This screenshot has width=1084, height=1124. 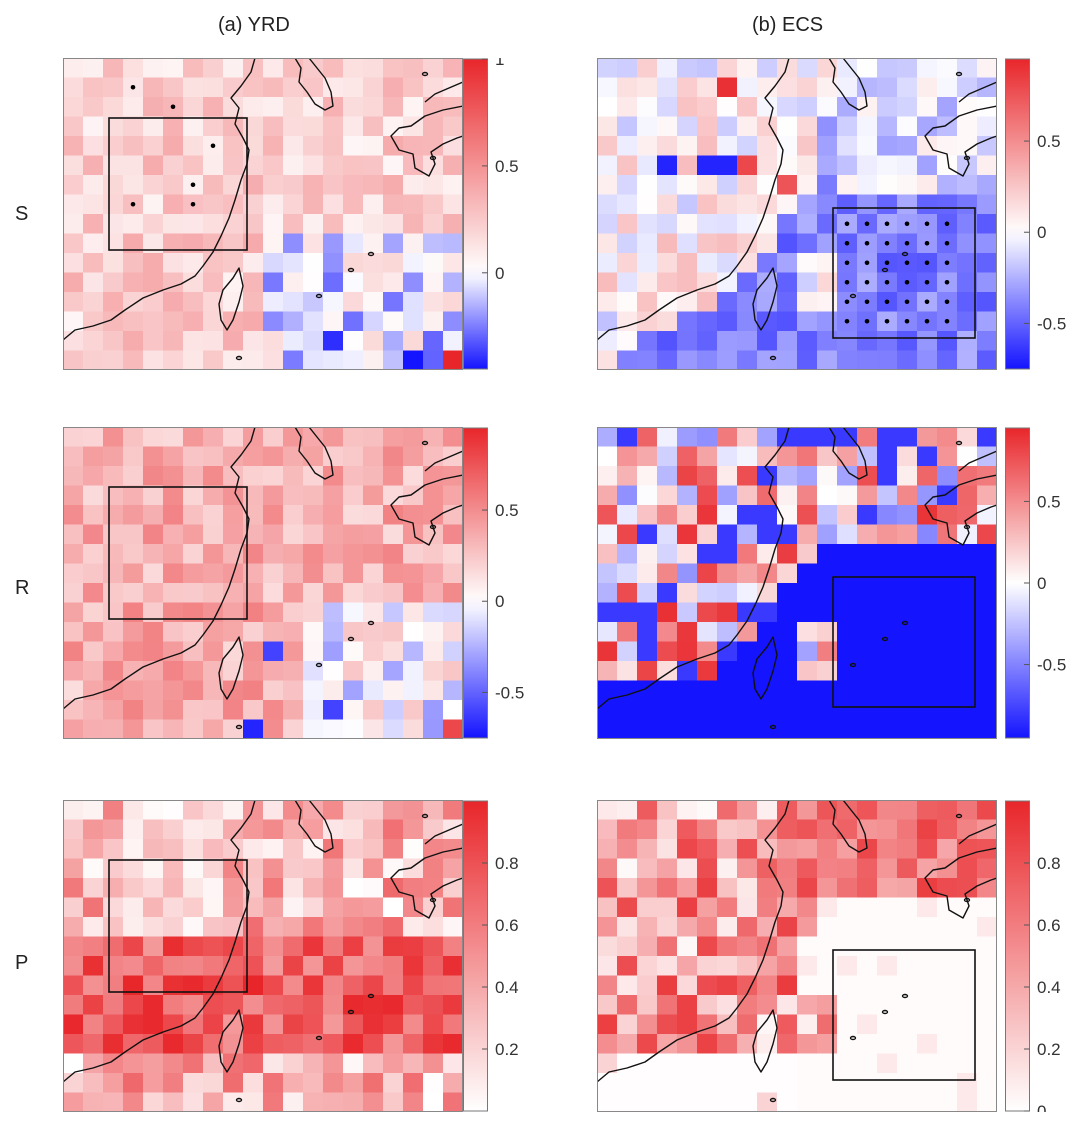 I want to click on colorbar-tick-label: 1, so click(x=499, y=63).